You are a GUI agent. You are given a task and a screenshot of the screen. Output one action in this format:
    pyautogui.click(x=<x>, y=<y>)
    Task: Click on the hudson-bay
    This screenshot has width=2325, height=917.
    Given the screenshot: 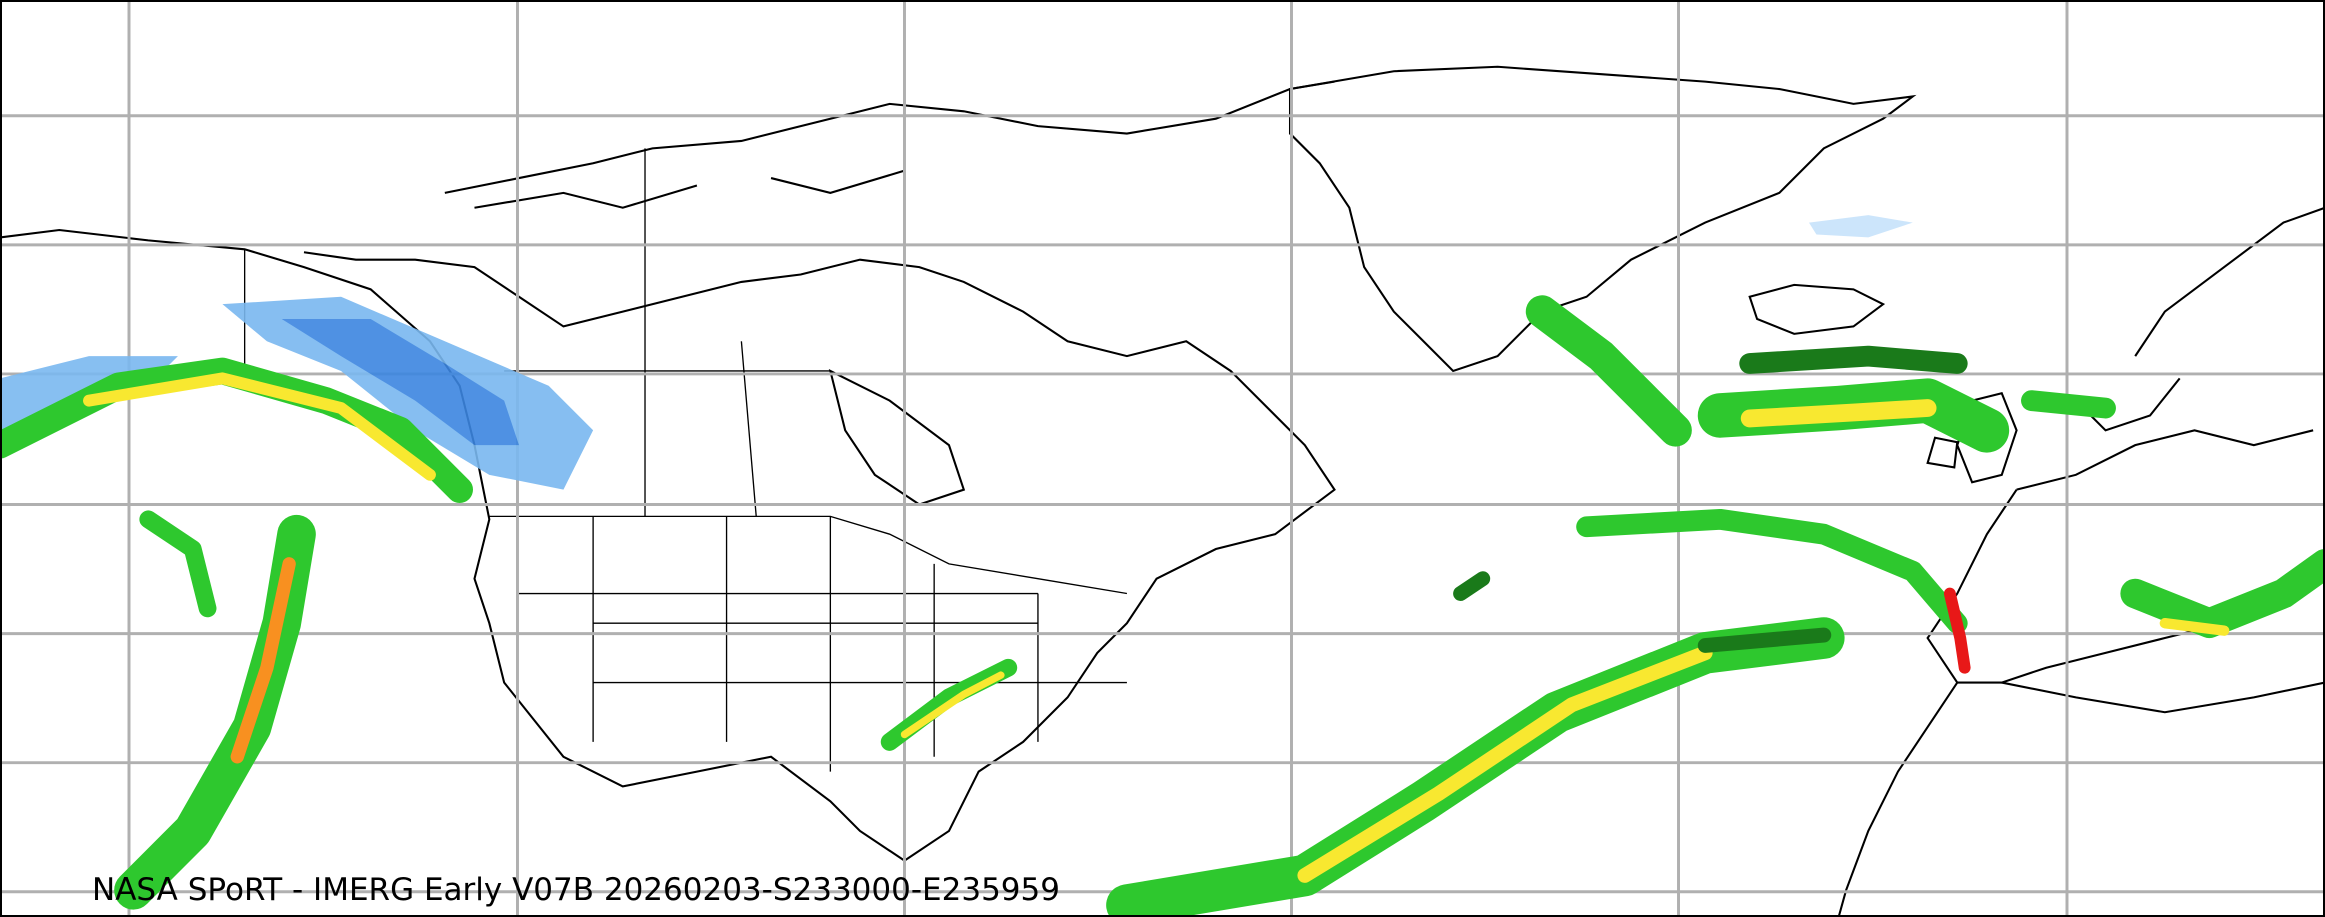 What is the action you would take?
    pyautogui.click(x=897, y=437)
    